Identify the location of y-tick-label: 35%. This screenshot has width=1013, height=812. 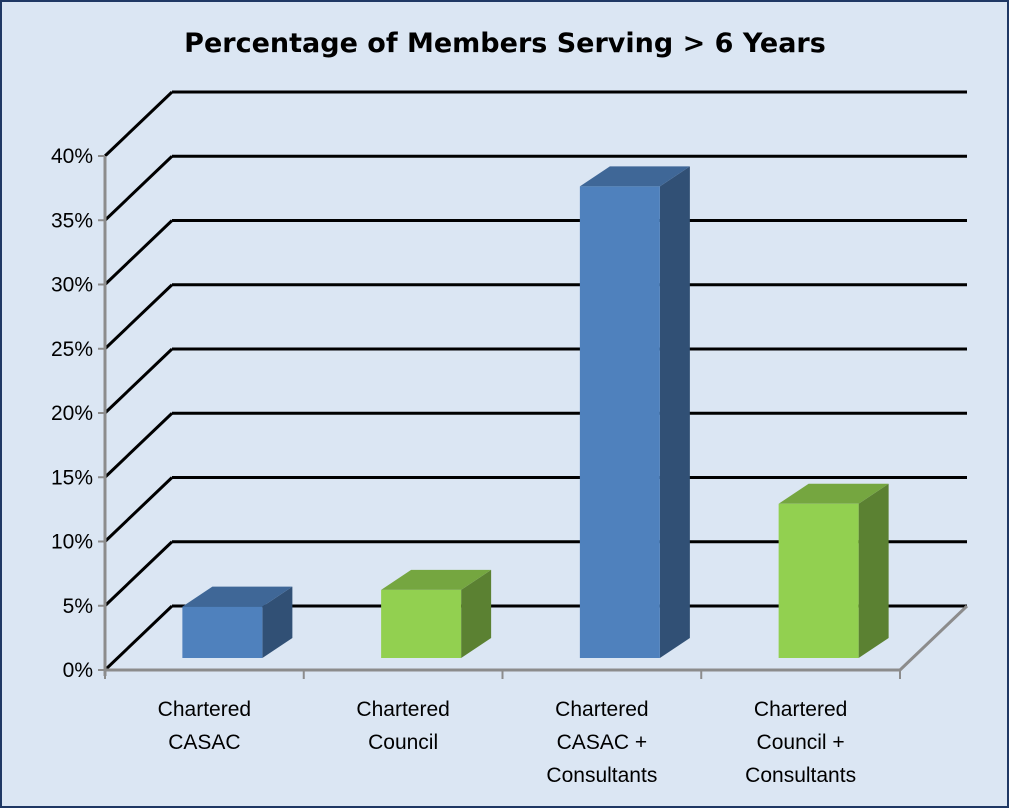
(72, 220).